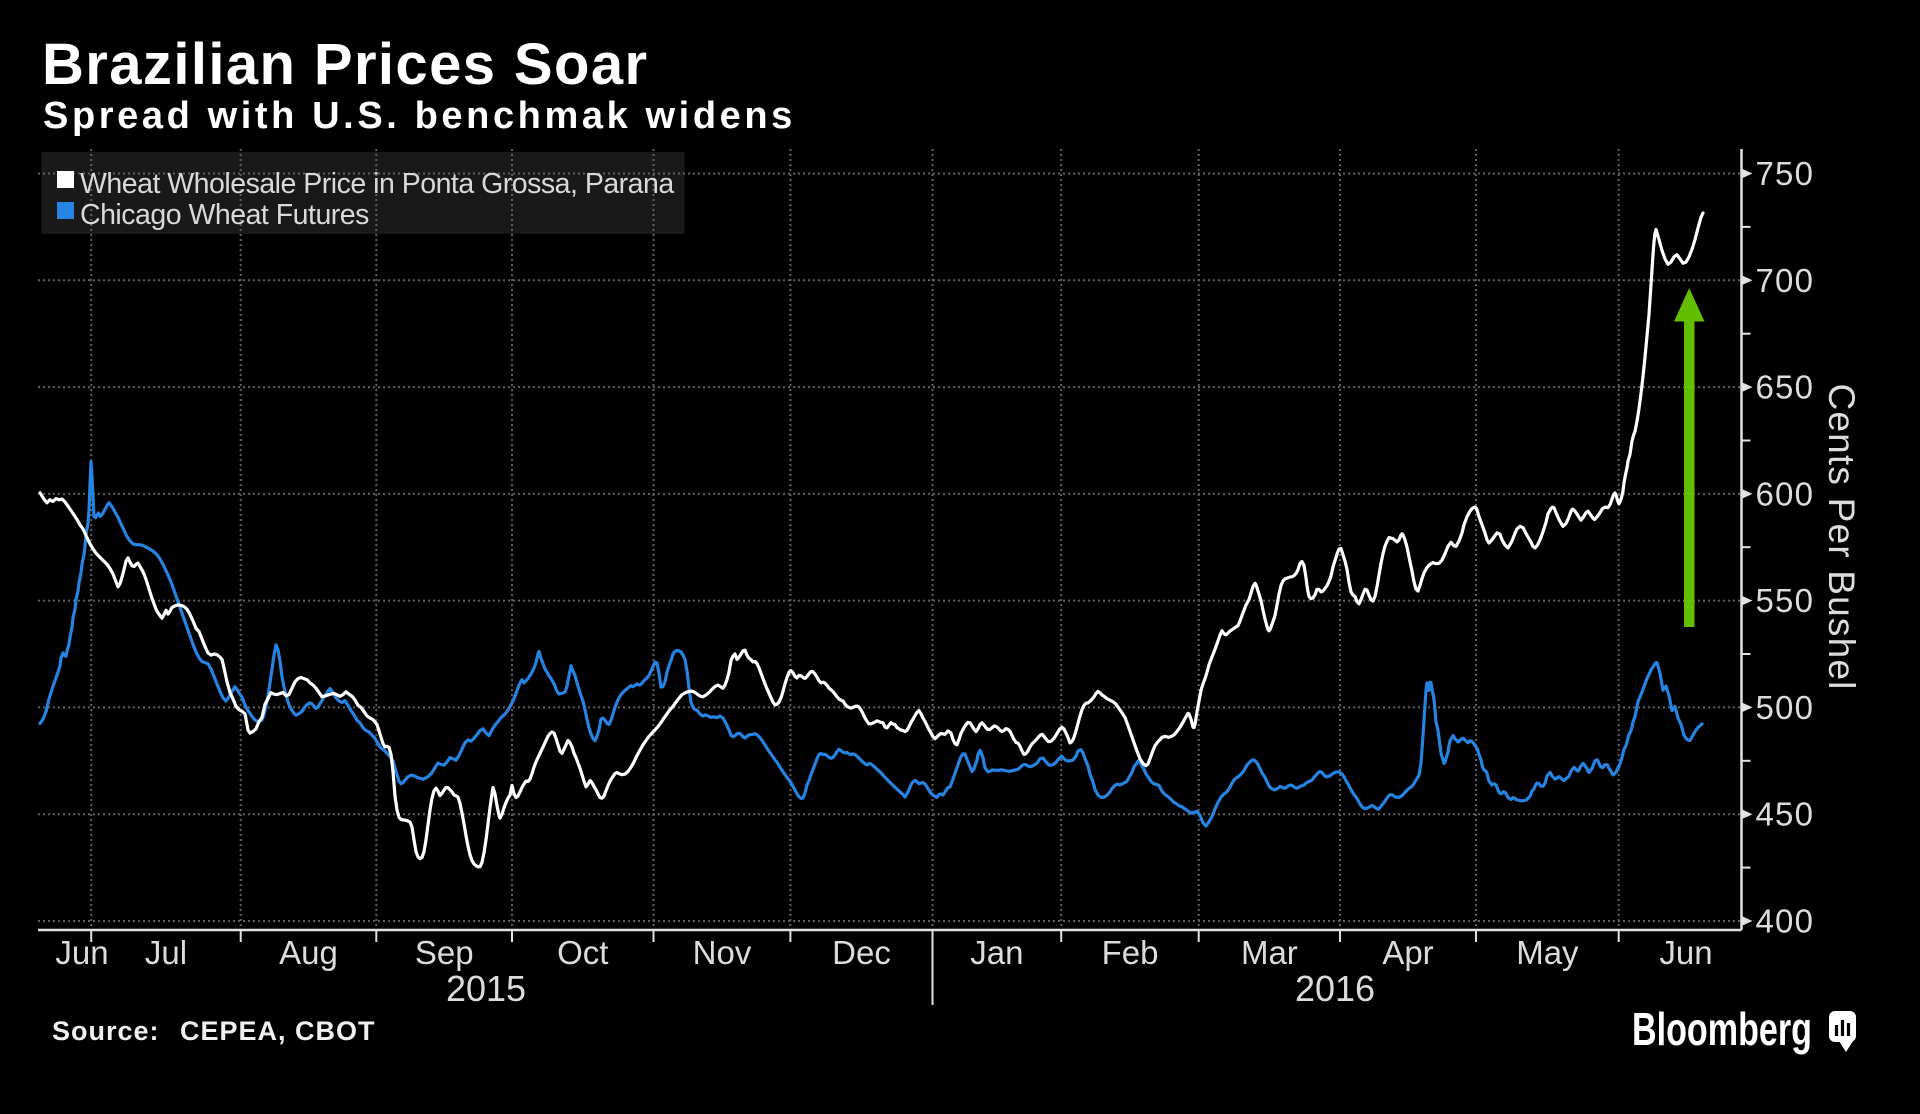 The image size is (1920, 1114). I want to click on svg-text: Jul, so click(166, 952).